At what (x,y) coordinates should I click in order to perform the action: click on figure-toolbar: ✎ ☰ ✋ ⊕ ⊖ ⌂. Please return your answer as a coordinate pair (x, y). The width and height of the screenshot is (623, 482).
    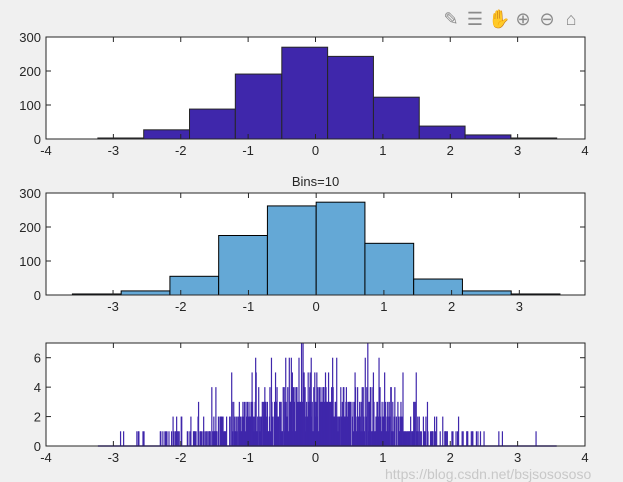
    Looking at the image, I should click on (511, 19).